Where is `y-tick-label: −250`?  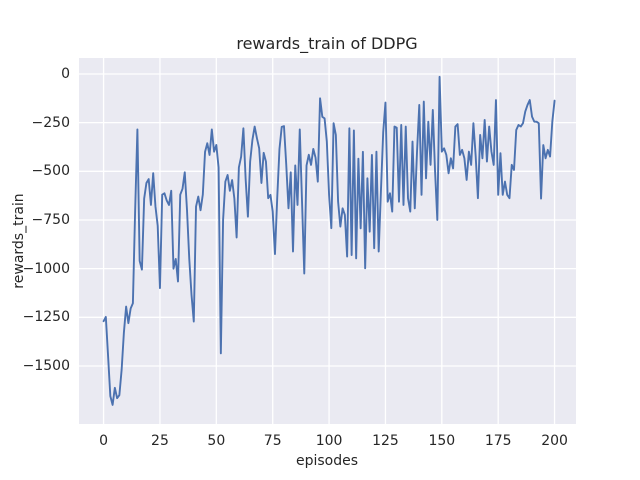 y-tick-label: −250 is located at coordinates (50, 122).